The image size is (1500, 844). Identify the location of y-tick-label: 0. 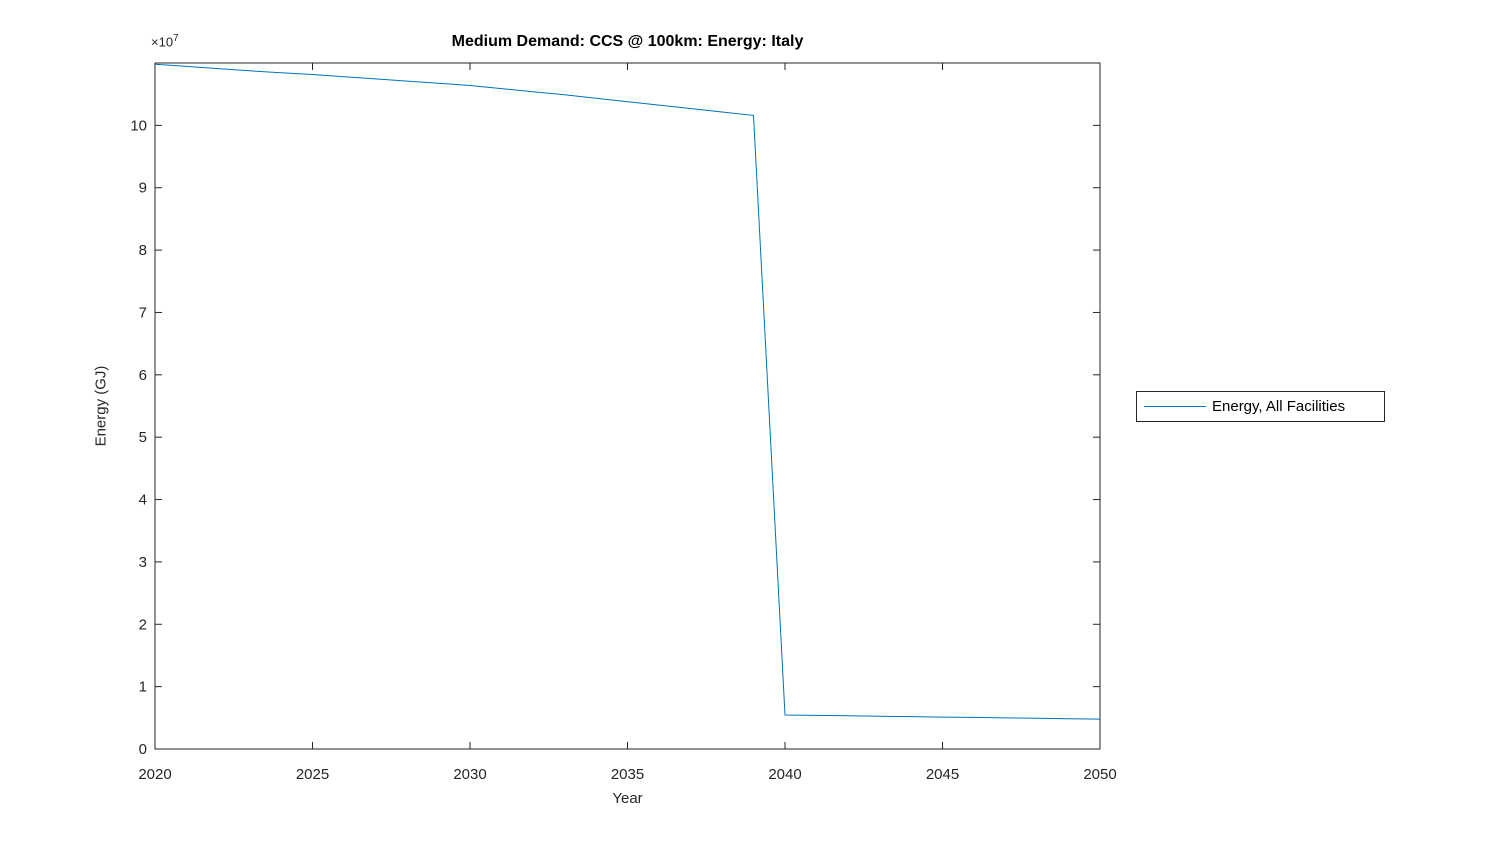
(143, 749).